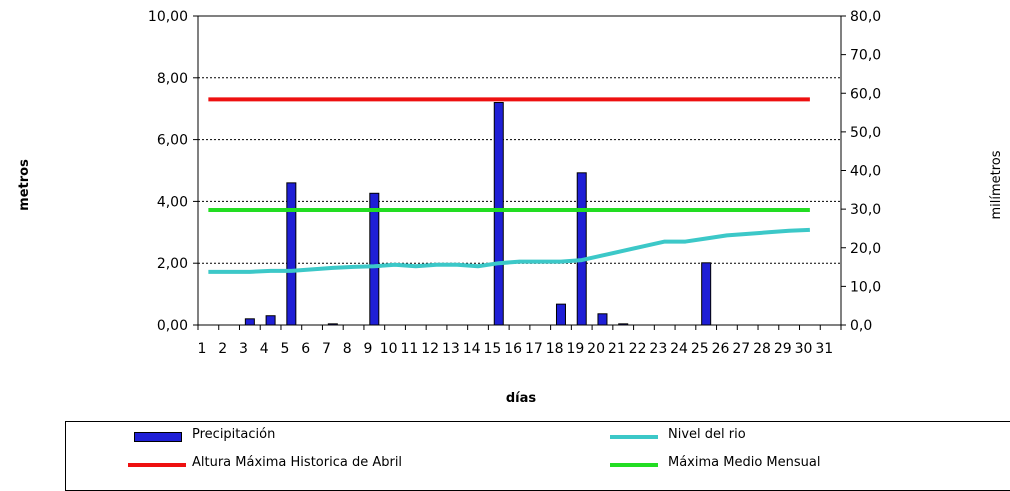 This screenshot has height=491, width=1010. Describe the element at coordinates (158, 437) in the screenshot. I see `legend-swatch-bar` at that location.